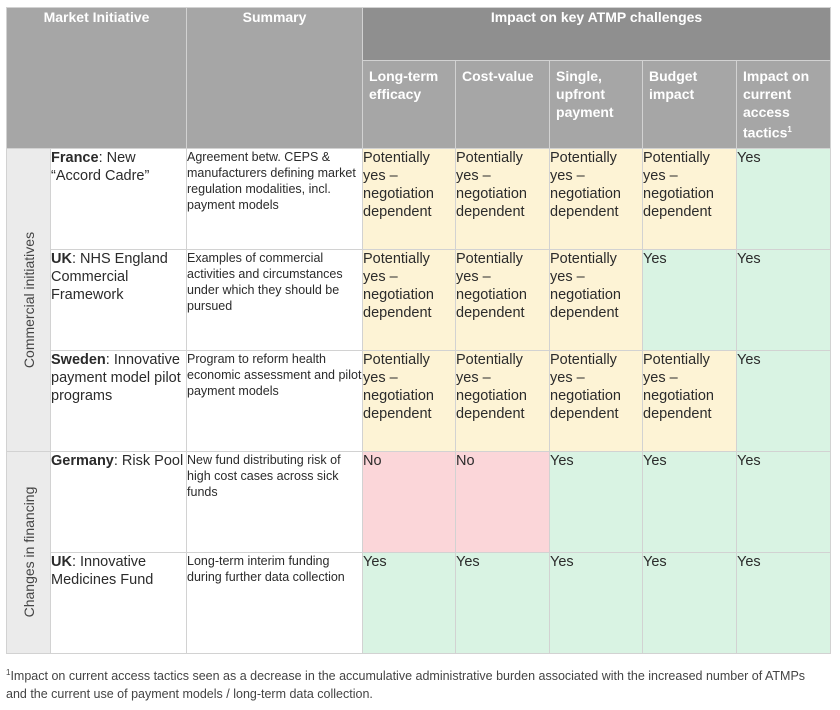 This screenshot has width=840, height=710. Describe the element at coordinates (597, 34) in the screenshot. I see `header-impact-group: Impact on key ATMP challenges` at that location.